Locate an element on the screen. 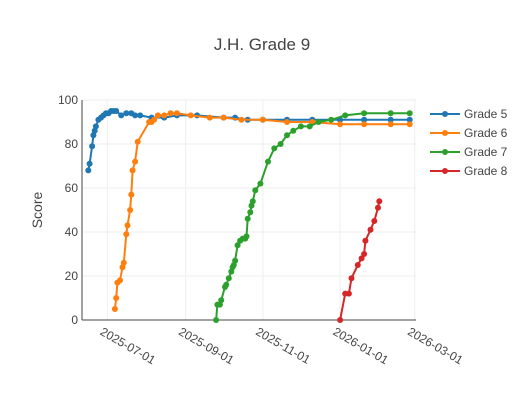 Image resolution: width=525 pixels, height=405 pixels. legend-item: Grade 8 is located at coordinates (469, 171).